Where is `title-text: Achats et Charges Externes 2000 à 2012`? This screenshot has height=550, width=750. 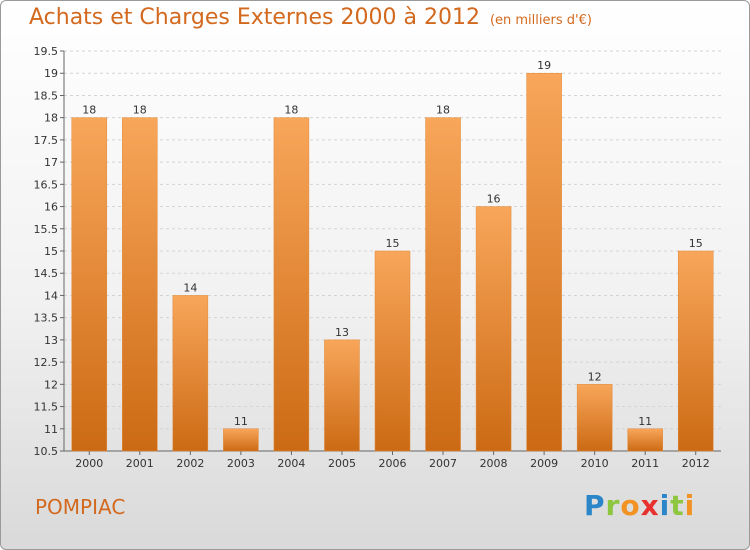
title-text: Achats et Charges Externes 2000 à 2012 is located at coordinates (254, 17).